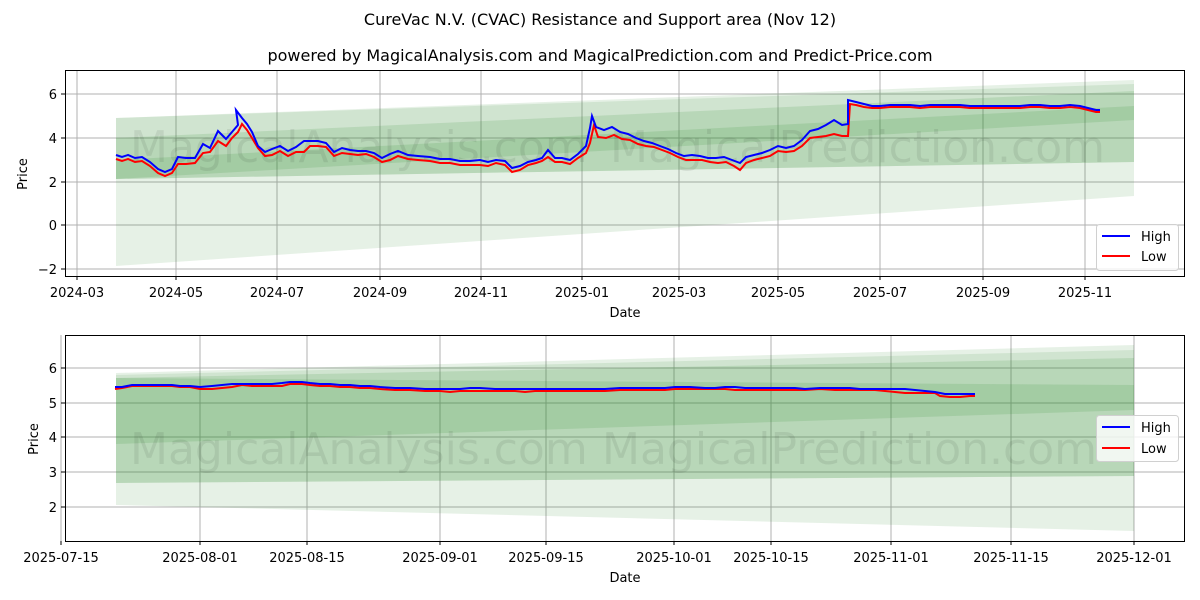 The height and width of the screenshot is (600, 1200). What do you see at coordinates (1085, 293) in the screenshot?
I see `svg-text: 2025-11` at bounding box center [1085, 293].